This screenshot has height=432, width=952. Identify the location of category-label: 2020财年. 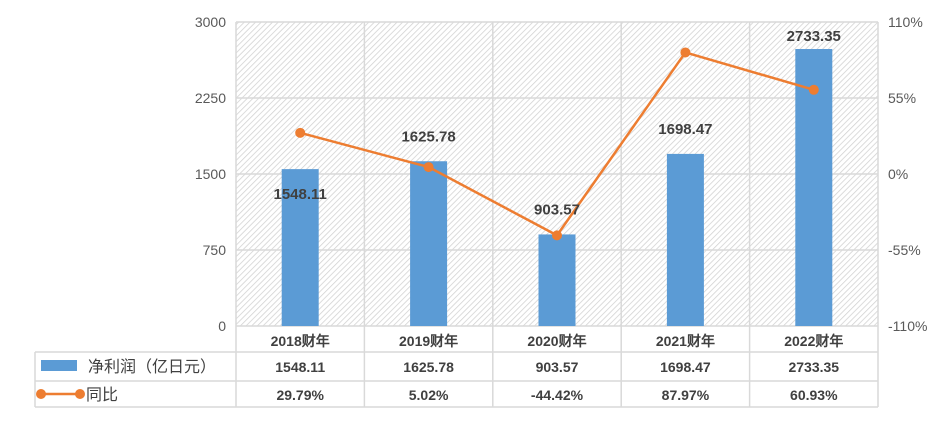
(556, 341).